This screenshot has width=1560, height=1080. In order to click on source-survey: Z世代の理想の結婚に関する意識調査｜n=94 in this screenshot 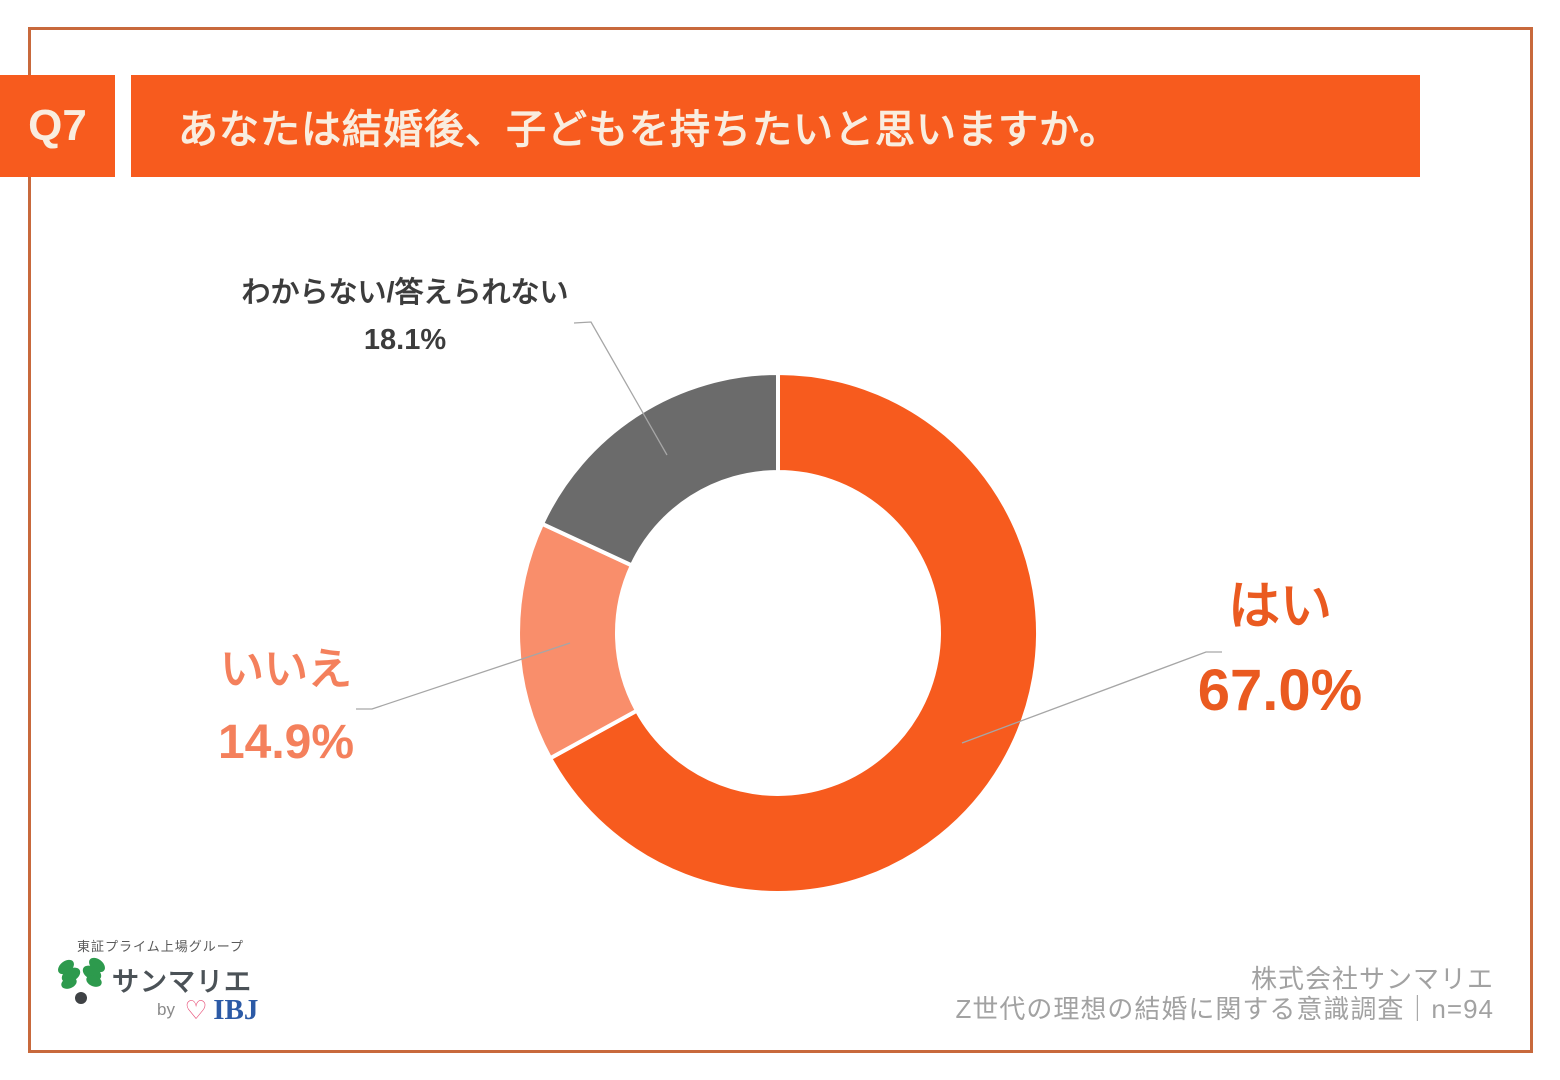, I will do `click(1224, 1009)`.